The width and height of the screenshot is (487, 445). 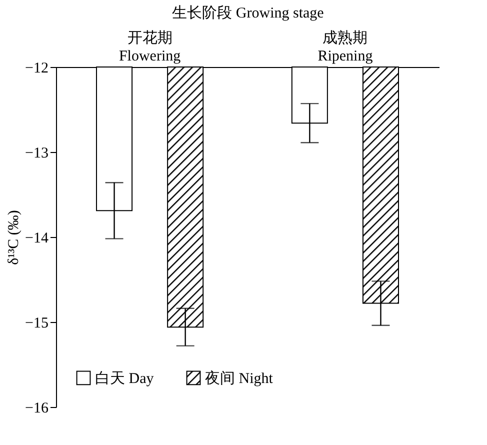 What do you see at coordinates (37, 408) in the screenshot?
I see `y-tick-label: −16` at bounding box center [37, 408].